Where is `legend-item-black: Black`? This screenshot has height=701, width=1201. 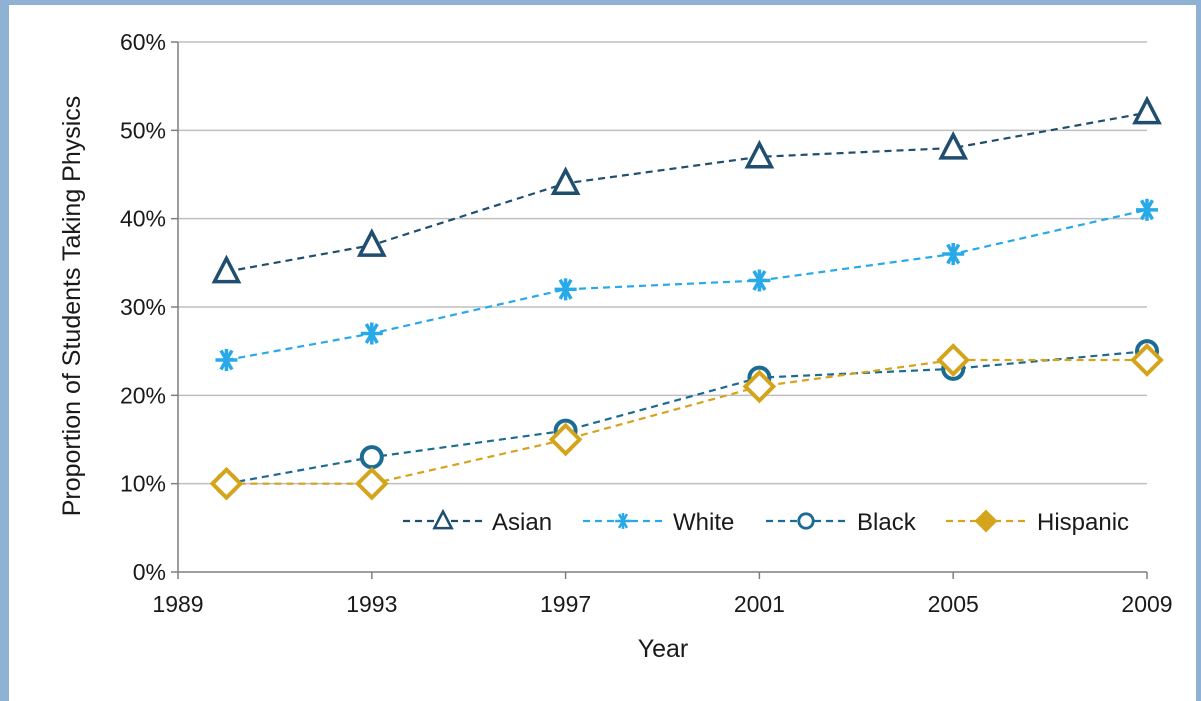
legend-item-black: Black is located at coordinates (841, 522).